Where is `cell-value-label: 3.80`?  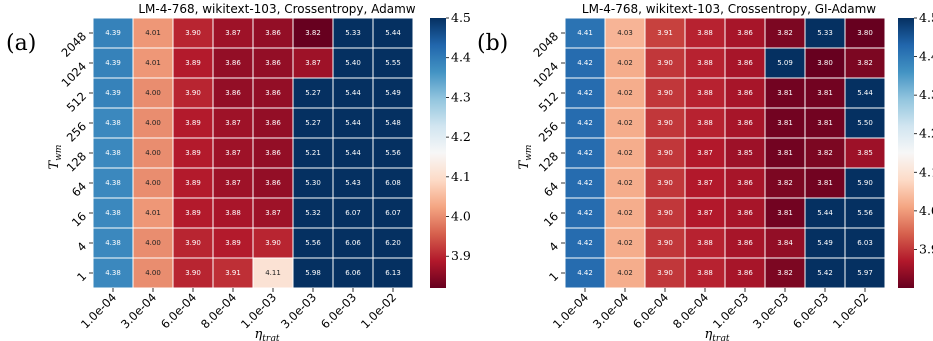
cell-value-label: 3.80 is located at coordinates (865, 33).